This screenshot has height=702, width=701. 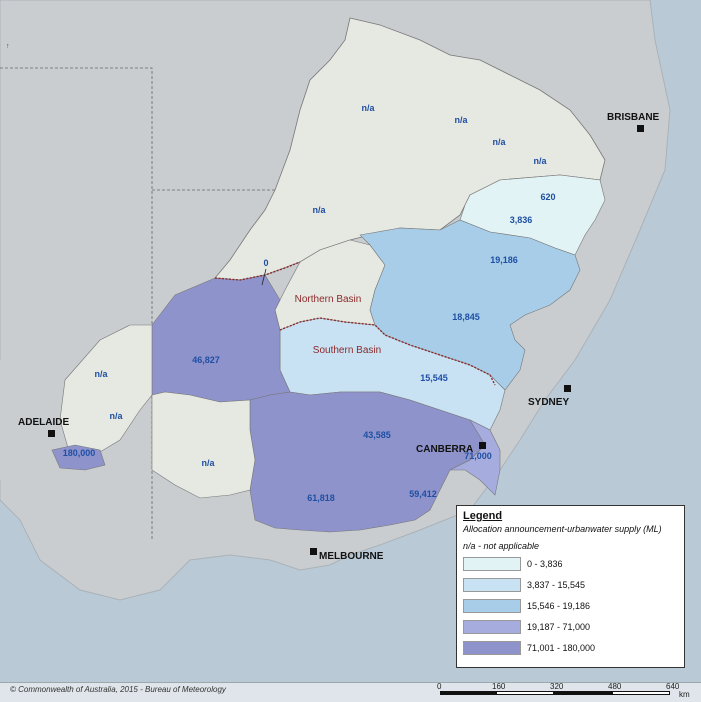 I want to click on label-na4: n/a, so click(x=540, y=161).